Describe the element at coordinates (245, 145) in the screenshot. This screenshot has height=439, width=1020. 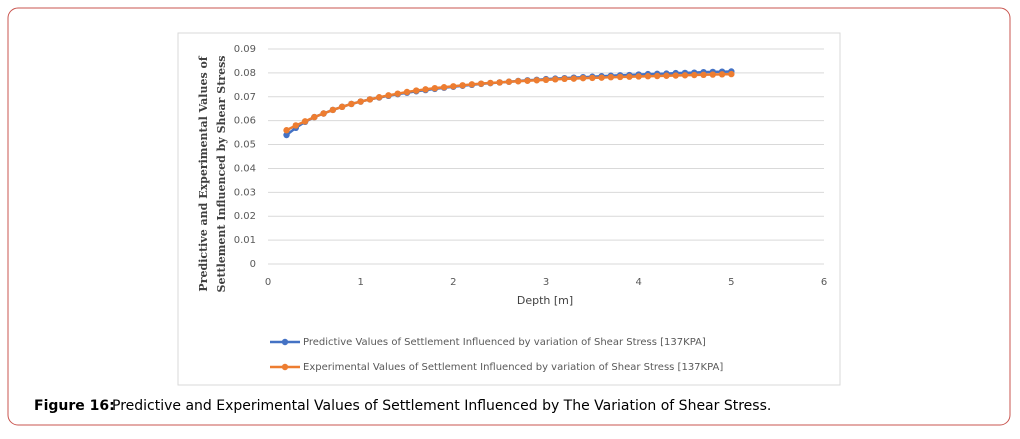
I see `y-tick-label: 0.05` at that location.